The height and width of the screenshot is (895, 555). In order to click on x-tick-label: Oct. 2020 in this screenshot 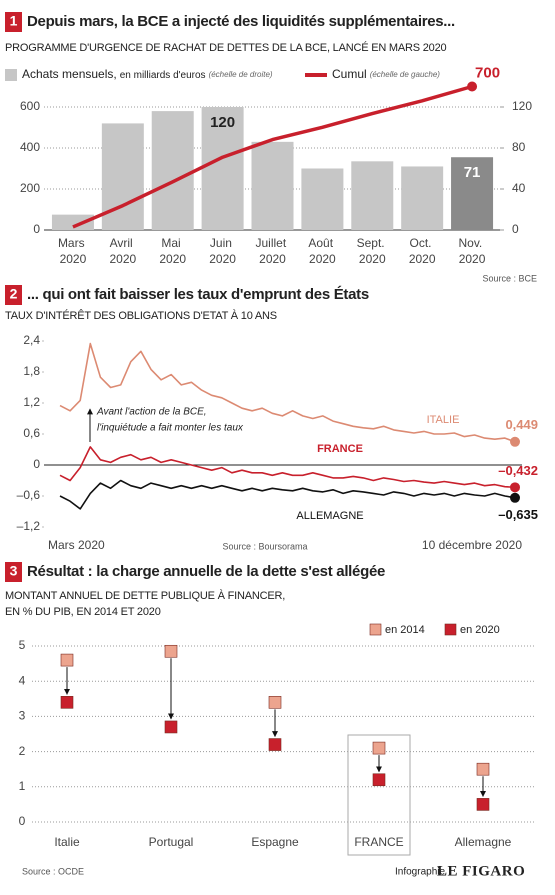, I will do `click(422, 251)`.